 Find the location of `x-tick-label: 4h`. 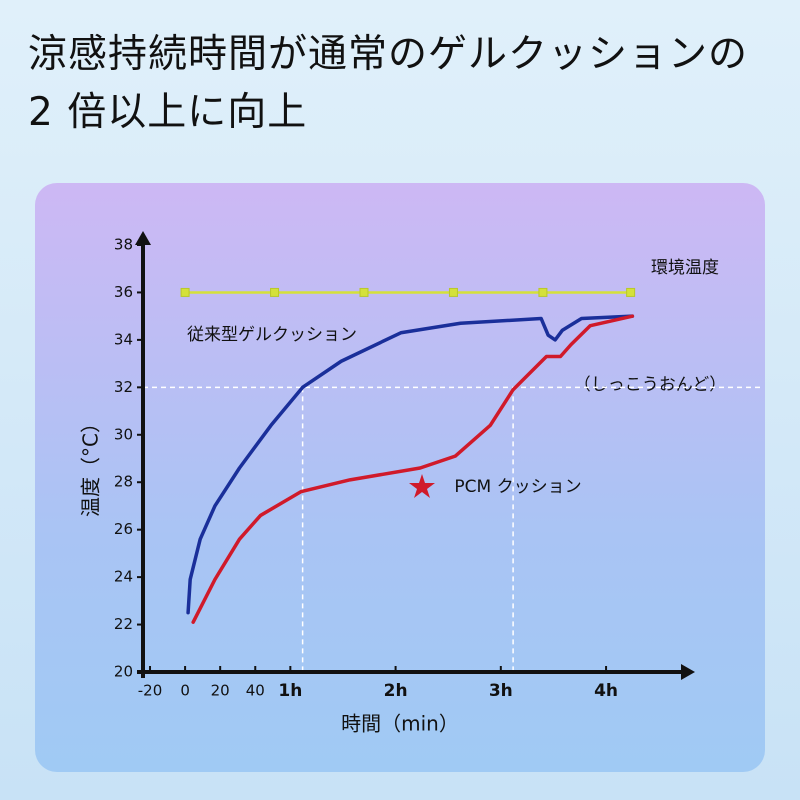

x-tick-label: 4h is located at coordinates (606, 691).